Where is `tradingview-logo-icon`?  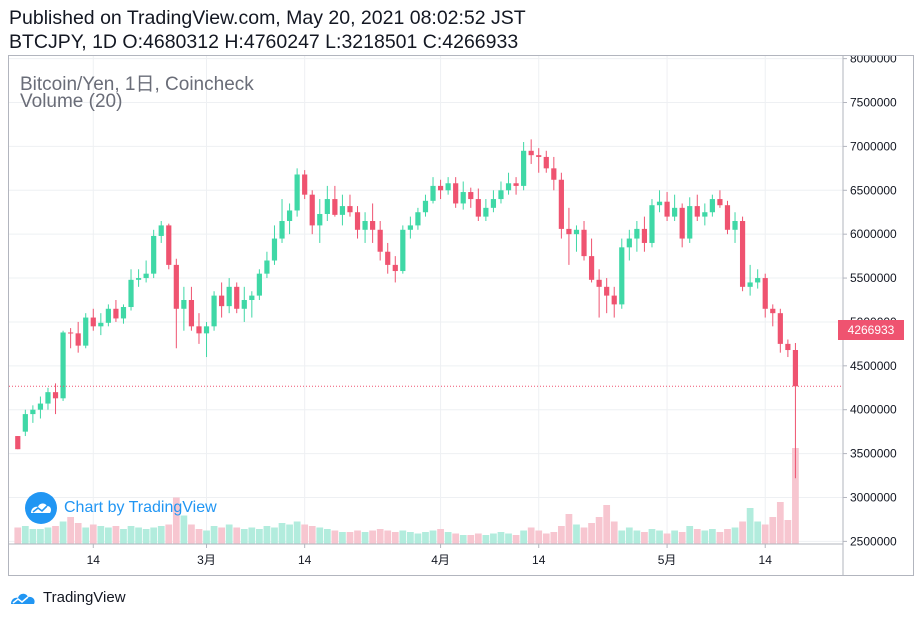
tradingview-logo-icon is located at coordinates (23, 598).